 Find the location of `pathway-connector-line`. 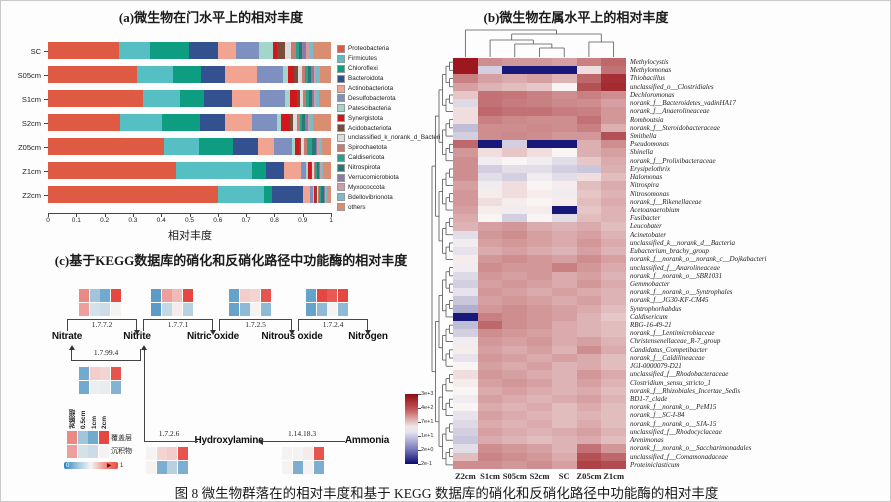

pathway-connector-line is located at coordinates (304, 441).